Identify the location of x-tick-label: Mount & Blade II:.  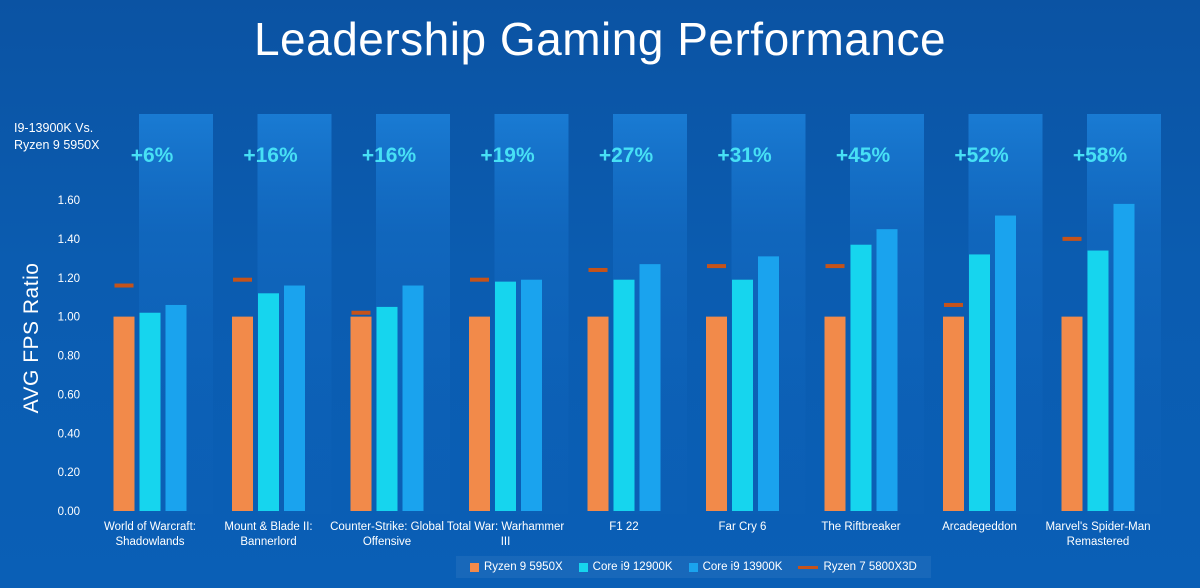
(268, 527).